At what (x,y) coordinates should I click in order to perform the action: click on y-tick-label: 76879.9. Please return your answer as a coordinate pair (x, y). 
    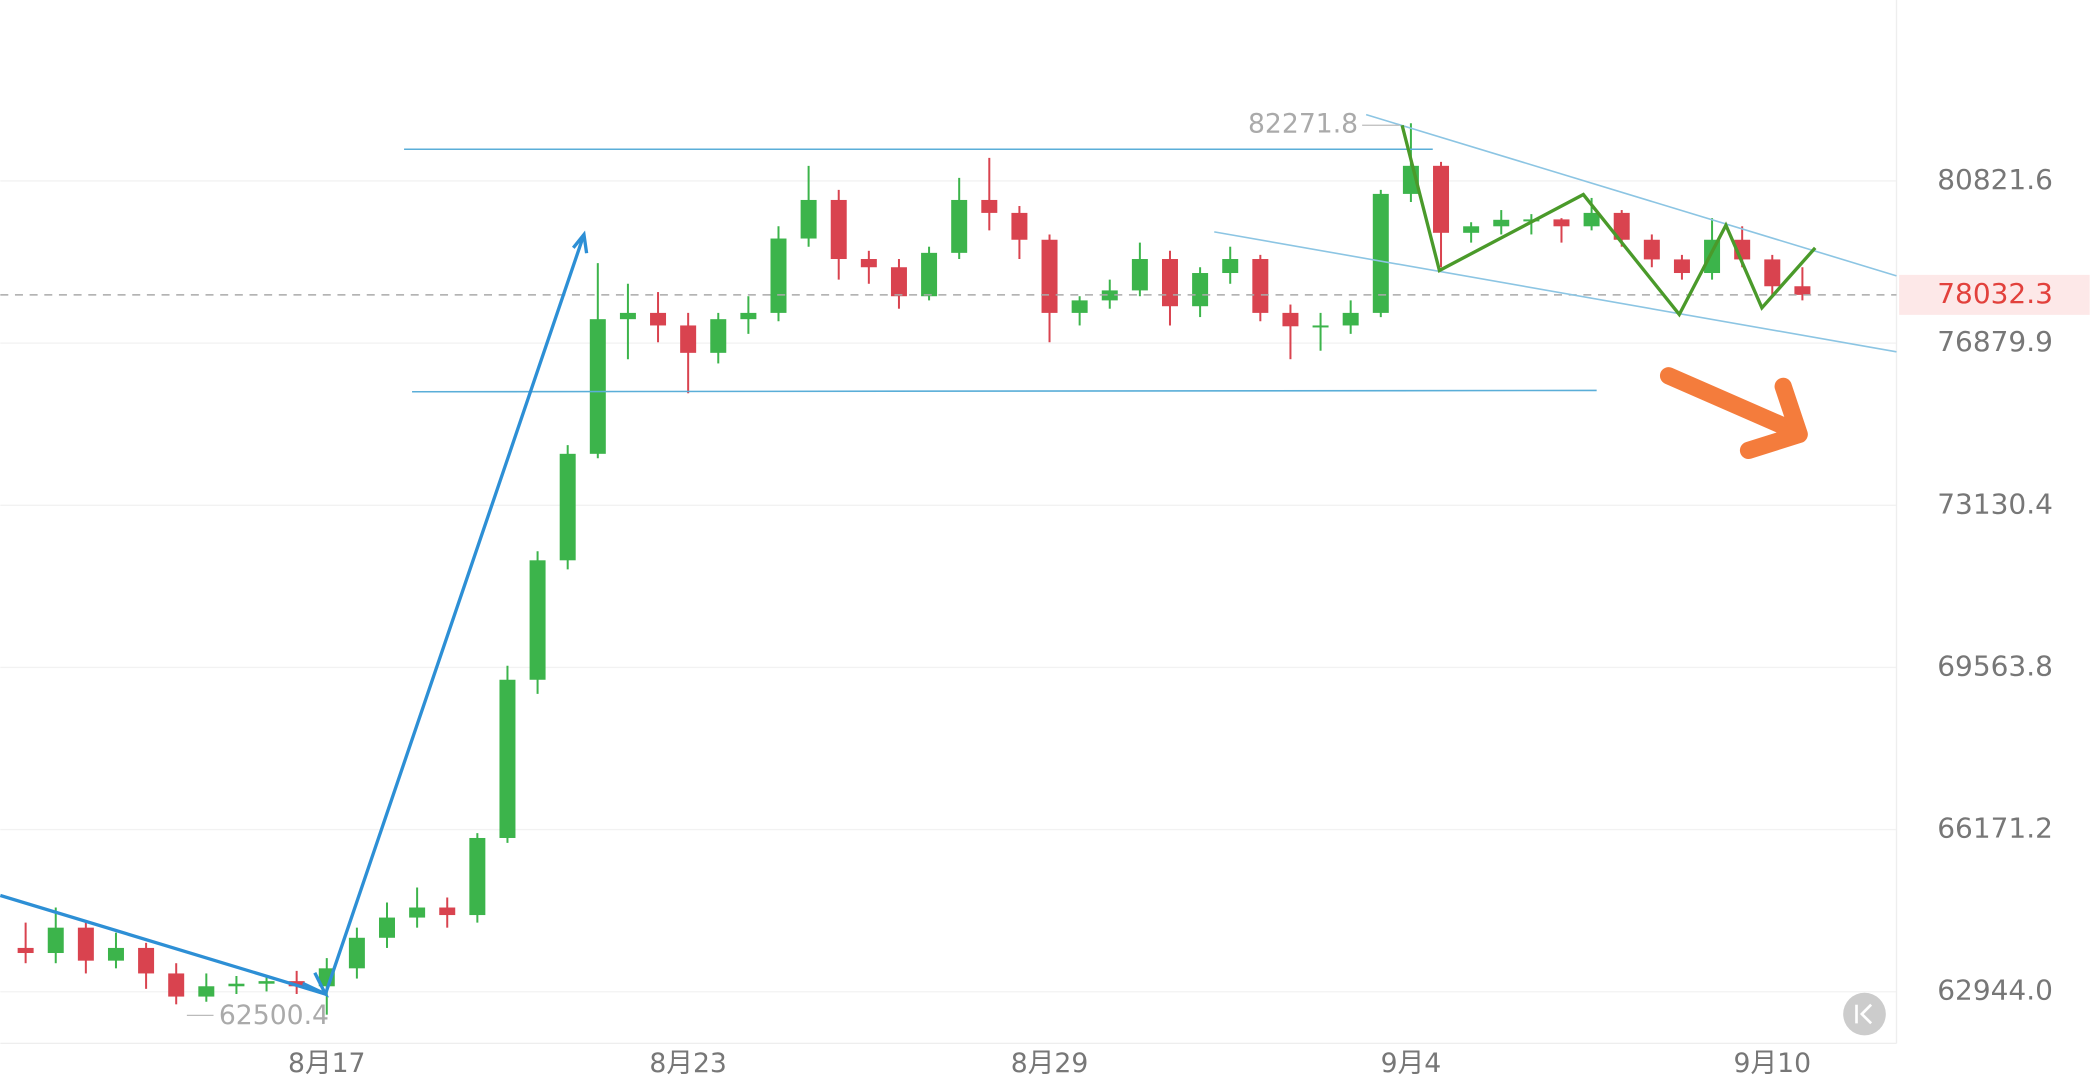
    Looking at the image, I should click on (1995, 341).